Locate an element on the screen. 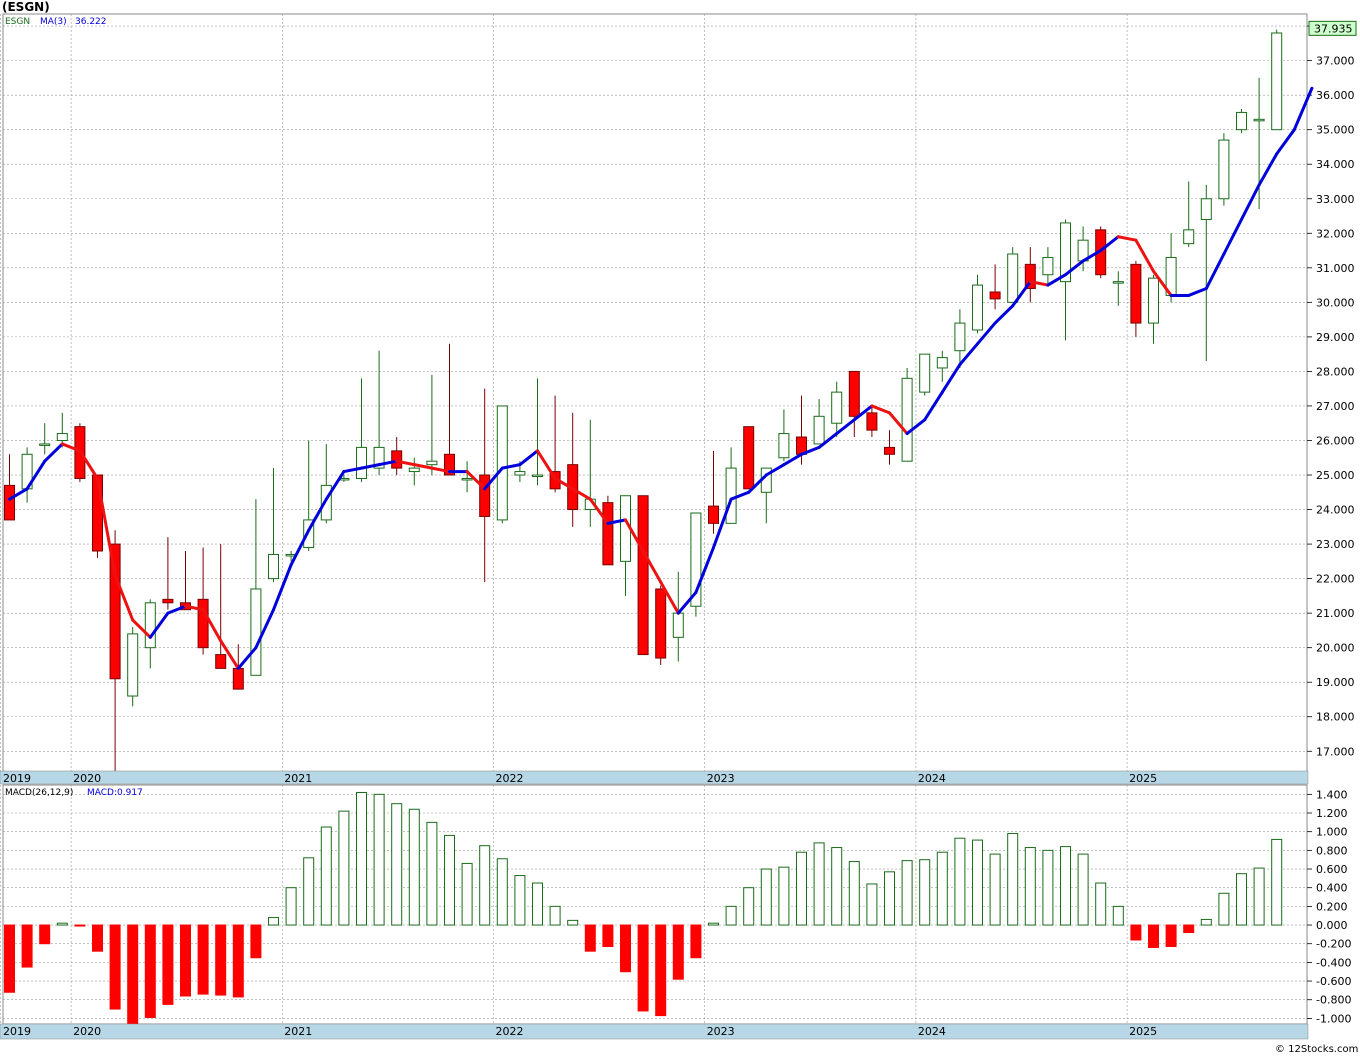  price-y-tick-label: 18.000 is located at coordinates (1335, 717).